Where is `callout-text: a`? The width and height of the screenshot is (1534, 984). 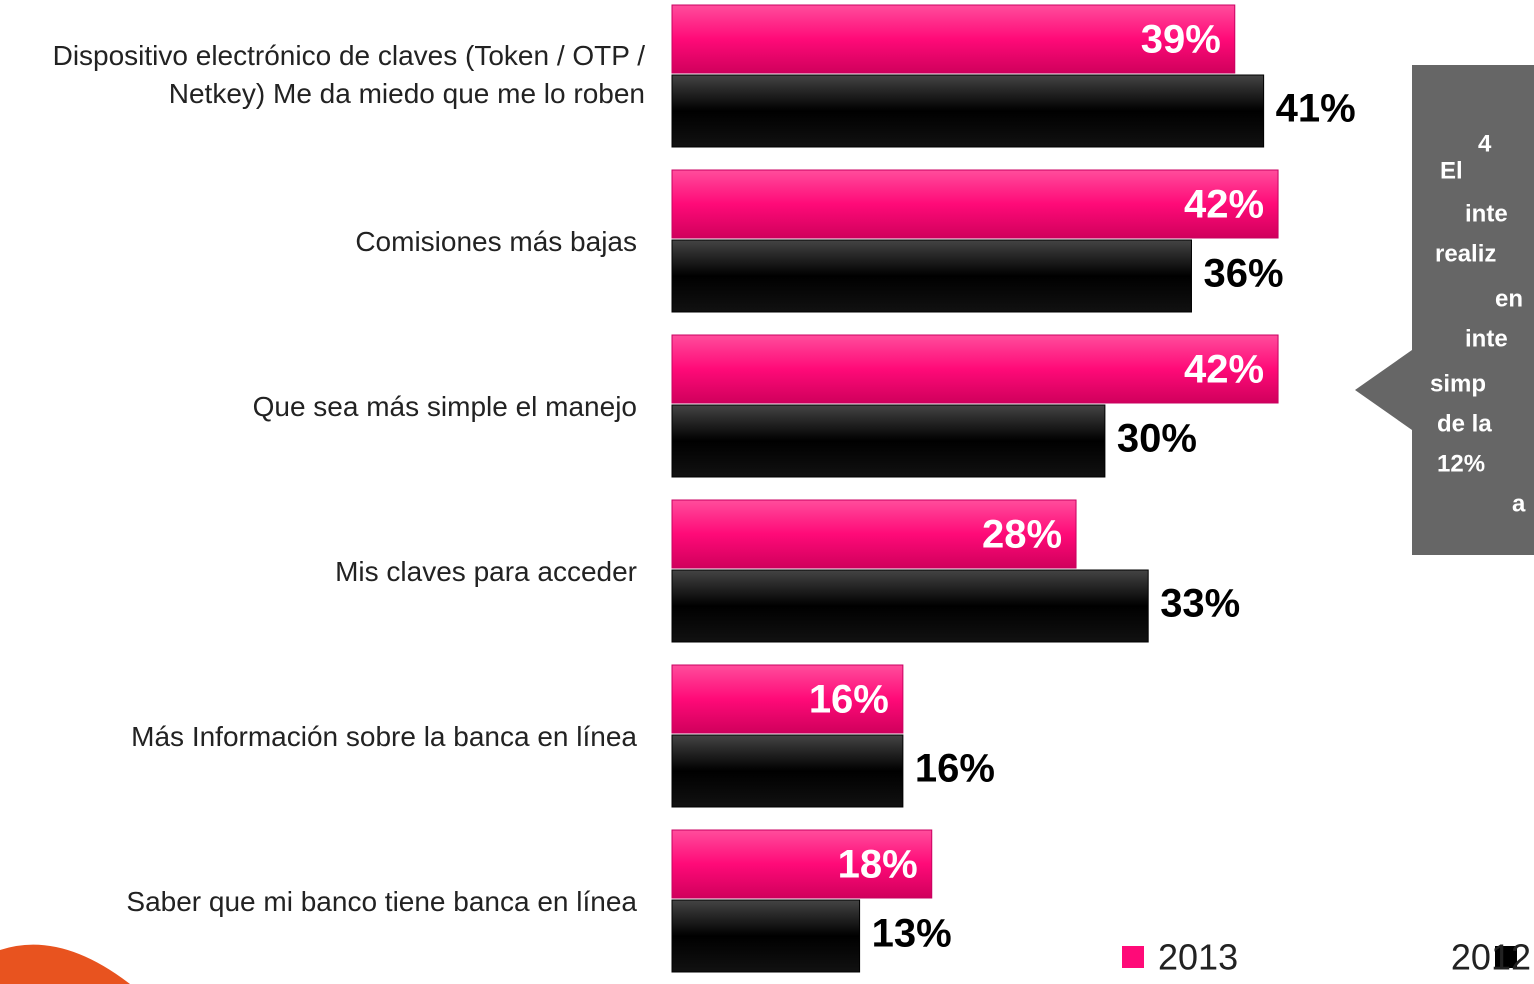
callout-text: a is located at coordinates (1519, 503).